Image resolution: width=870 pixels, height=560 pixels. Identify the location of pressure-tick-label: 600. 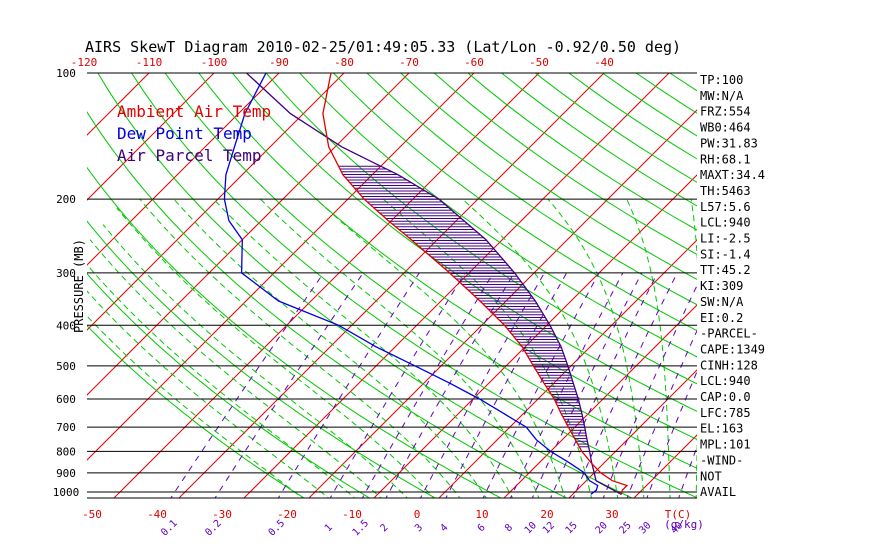
(66, 399).